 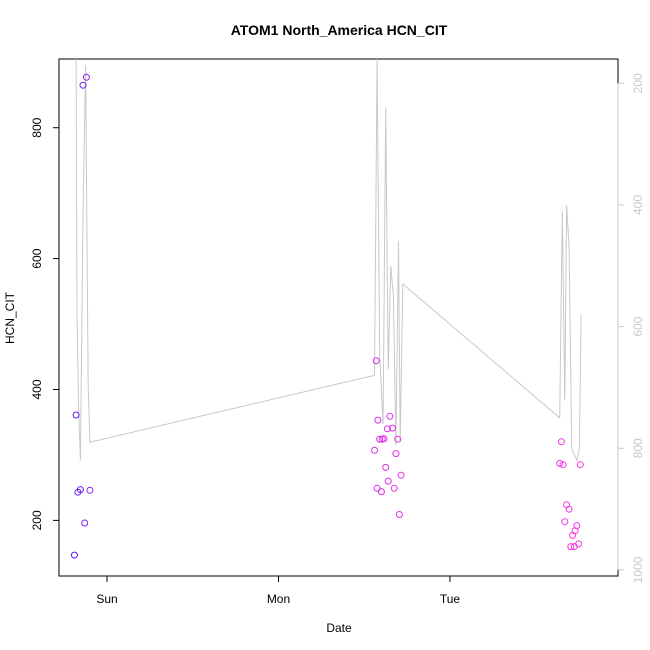 I want to click on y-axis-right: 200 400 600 800 1000, so click(x=631, y=328).